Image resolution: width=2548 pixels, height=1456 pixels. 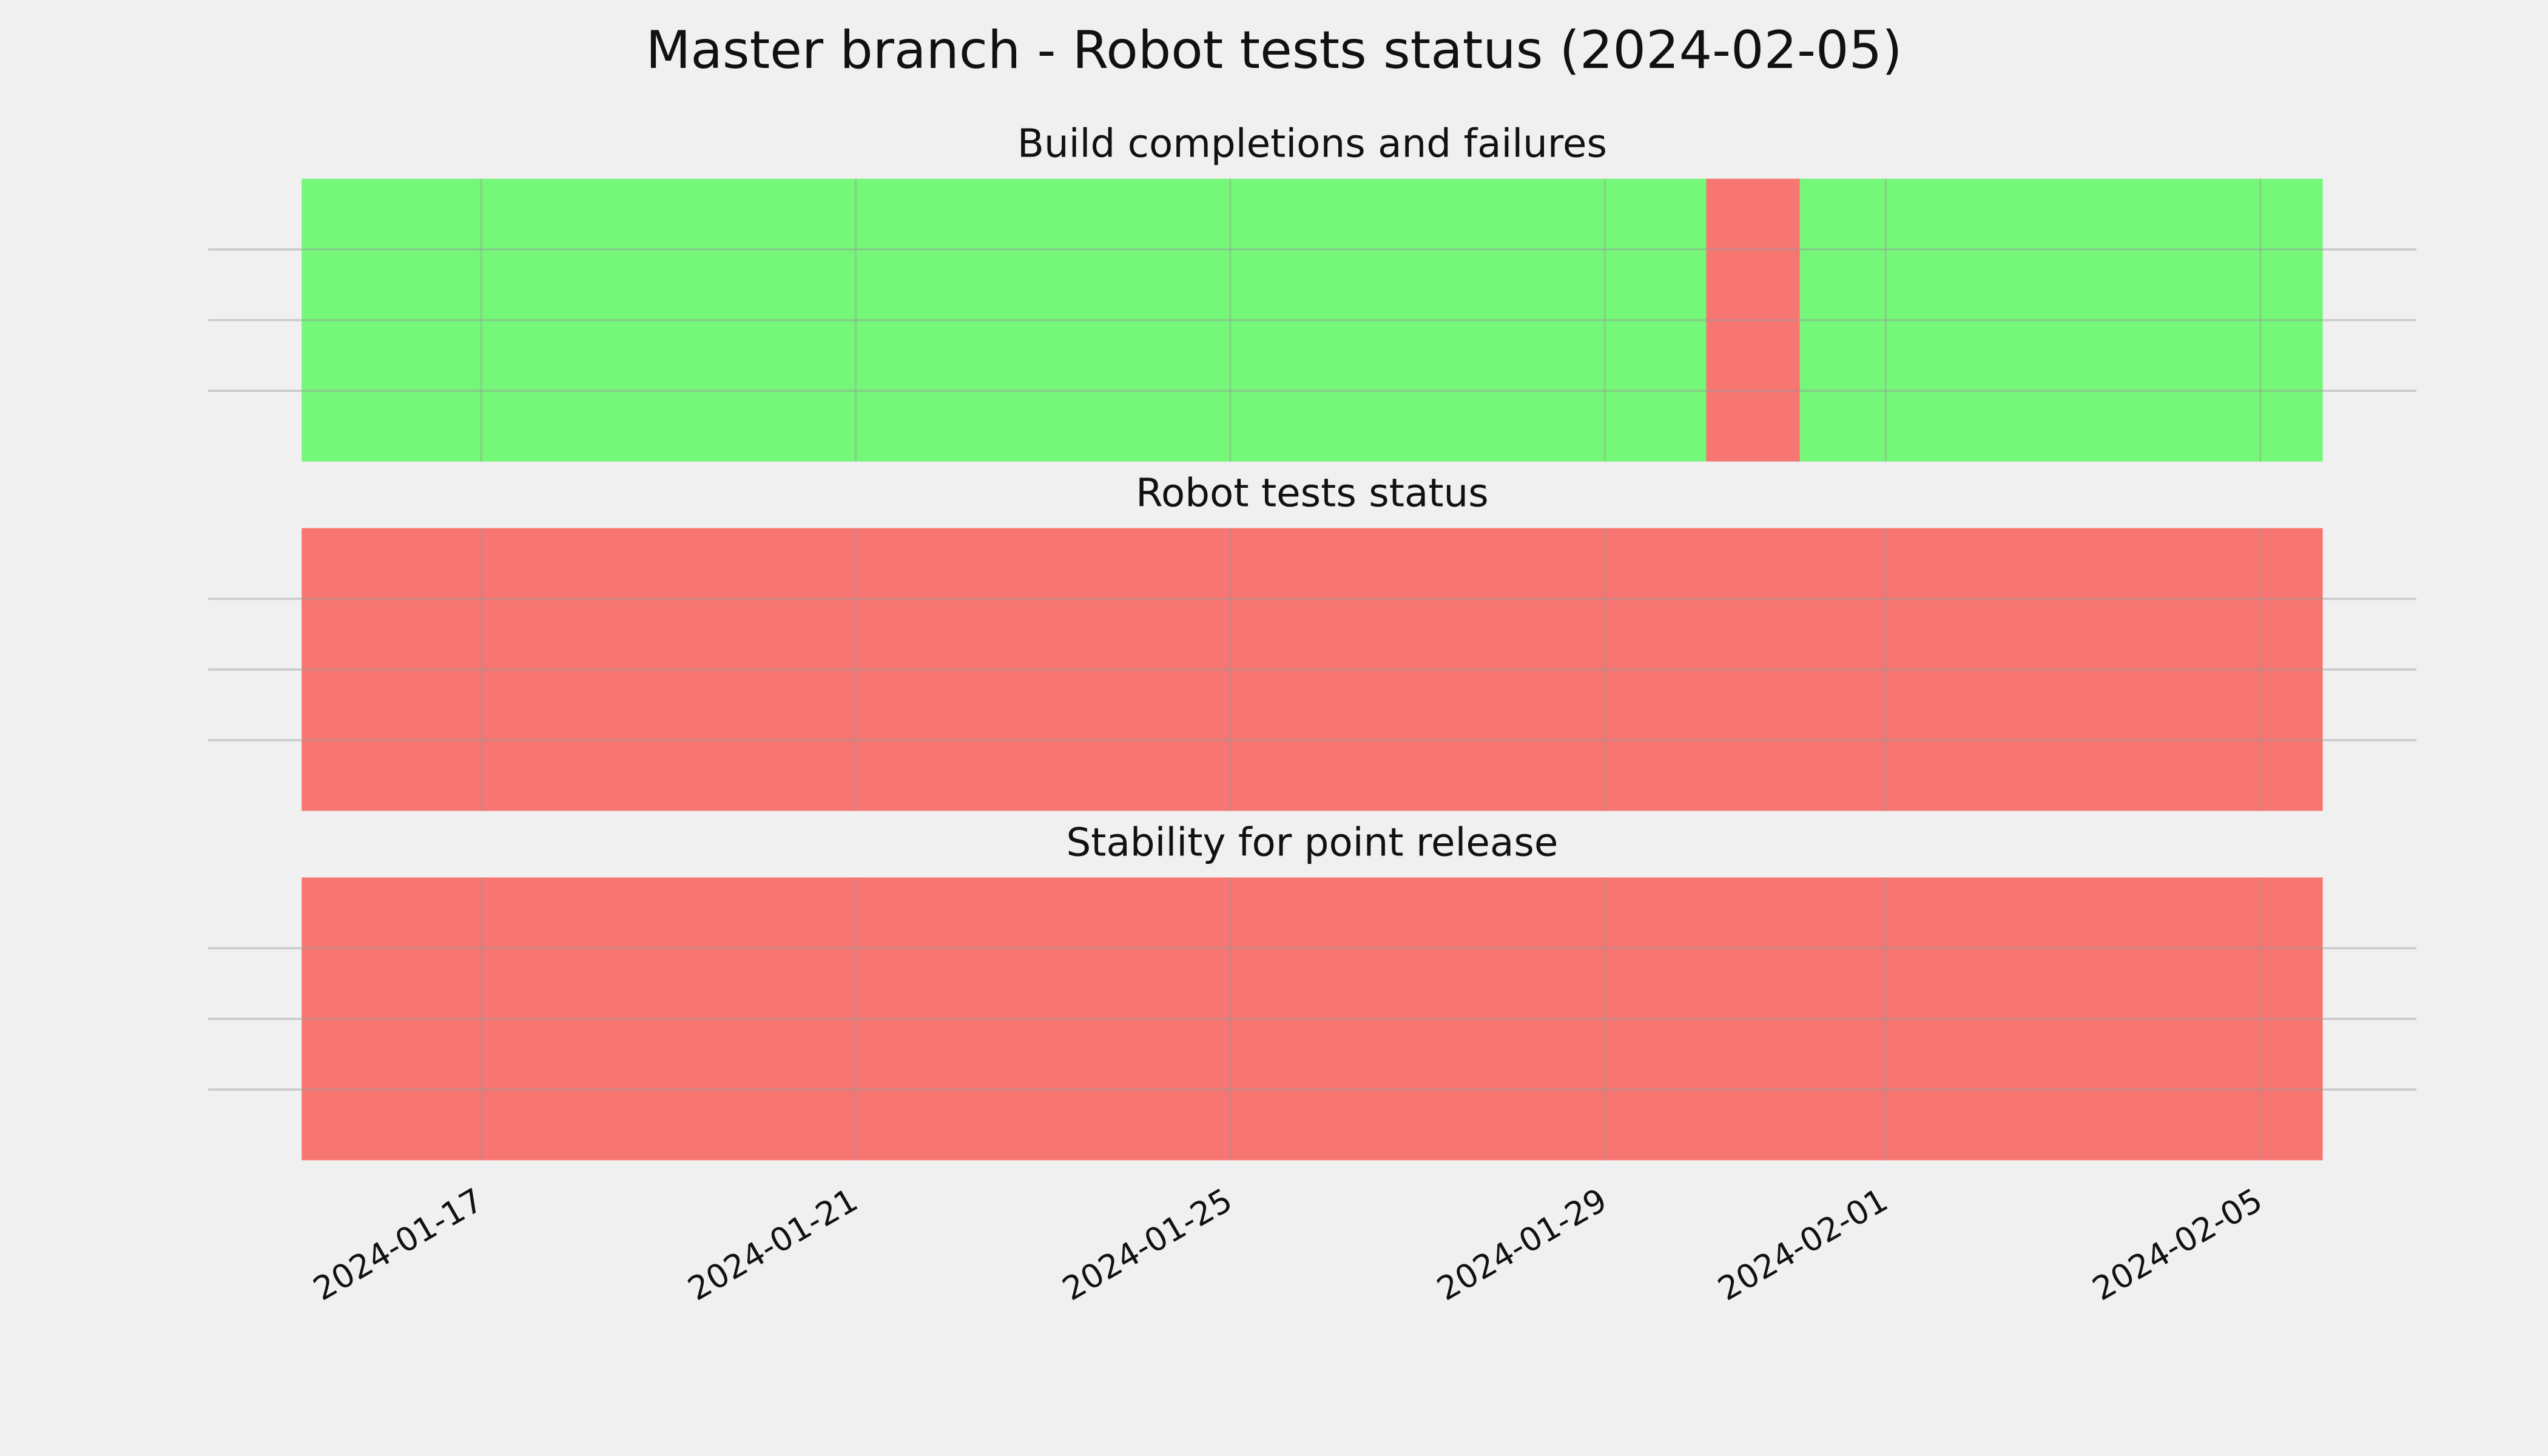 What do you see at coordinates (1312, 144) in the screenshot?
I see `subplot-title: Build completions and failures` at bounding box center [1312, 144].